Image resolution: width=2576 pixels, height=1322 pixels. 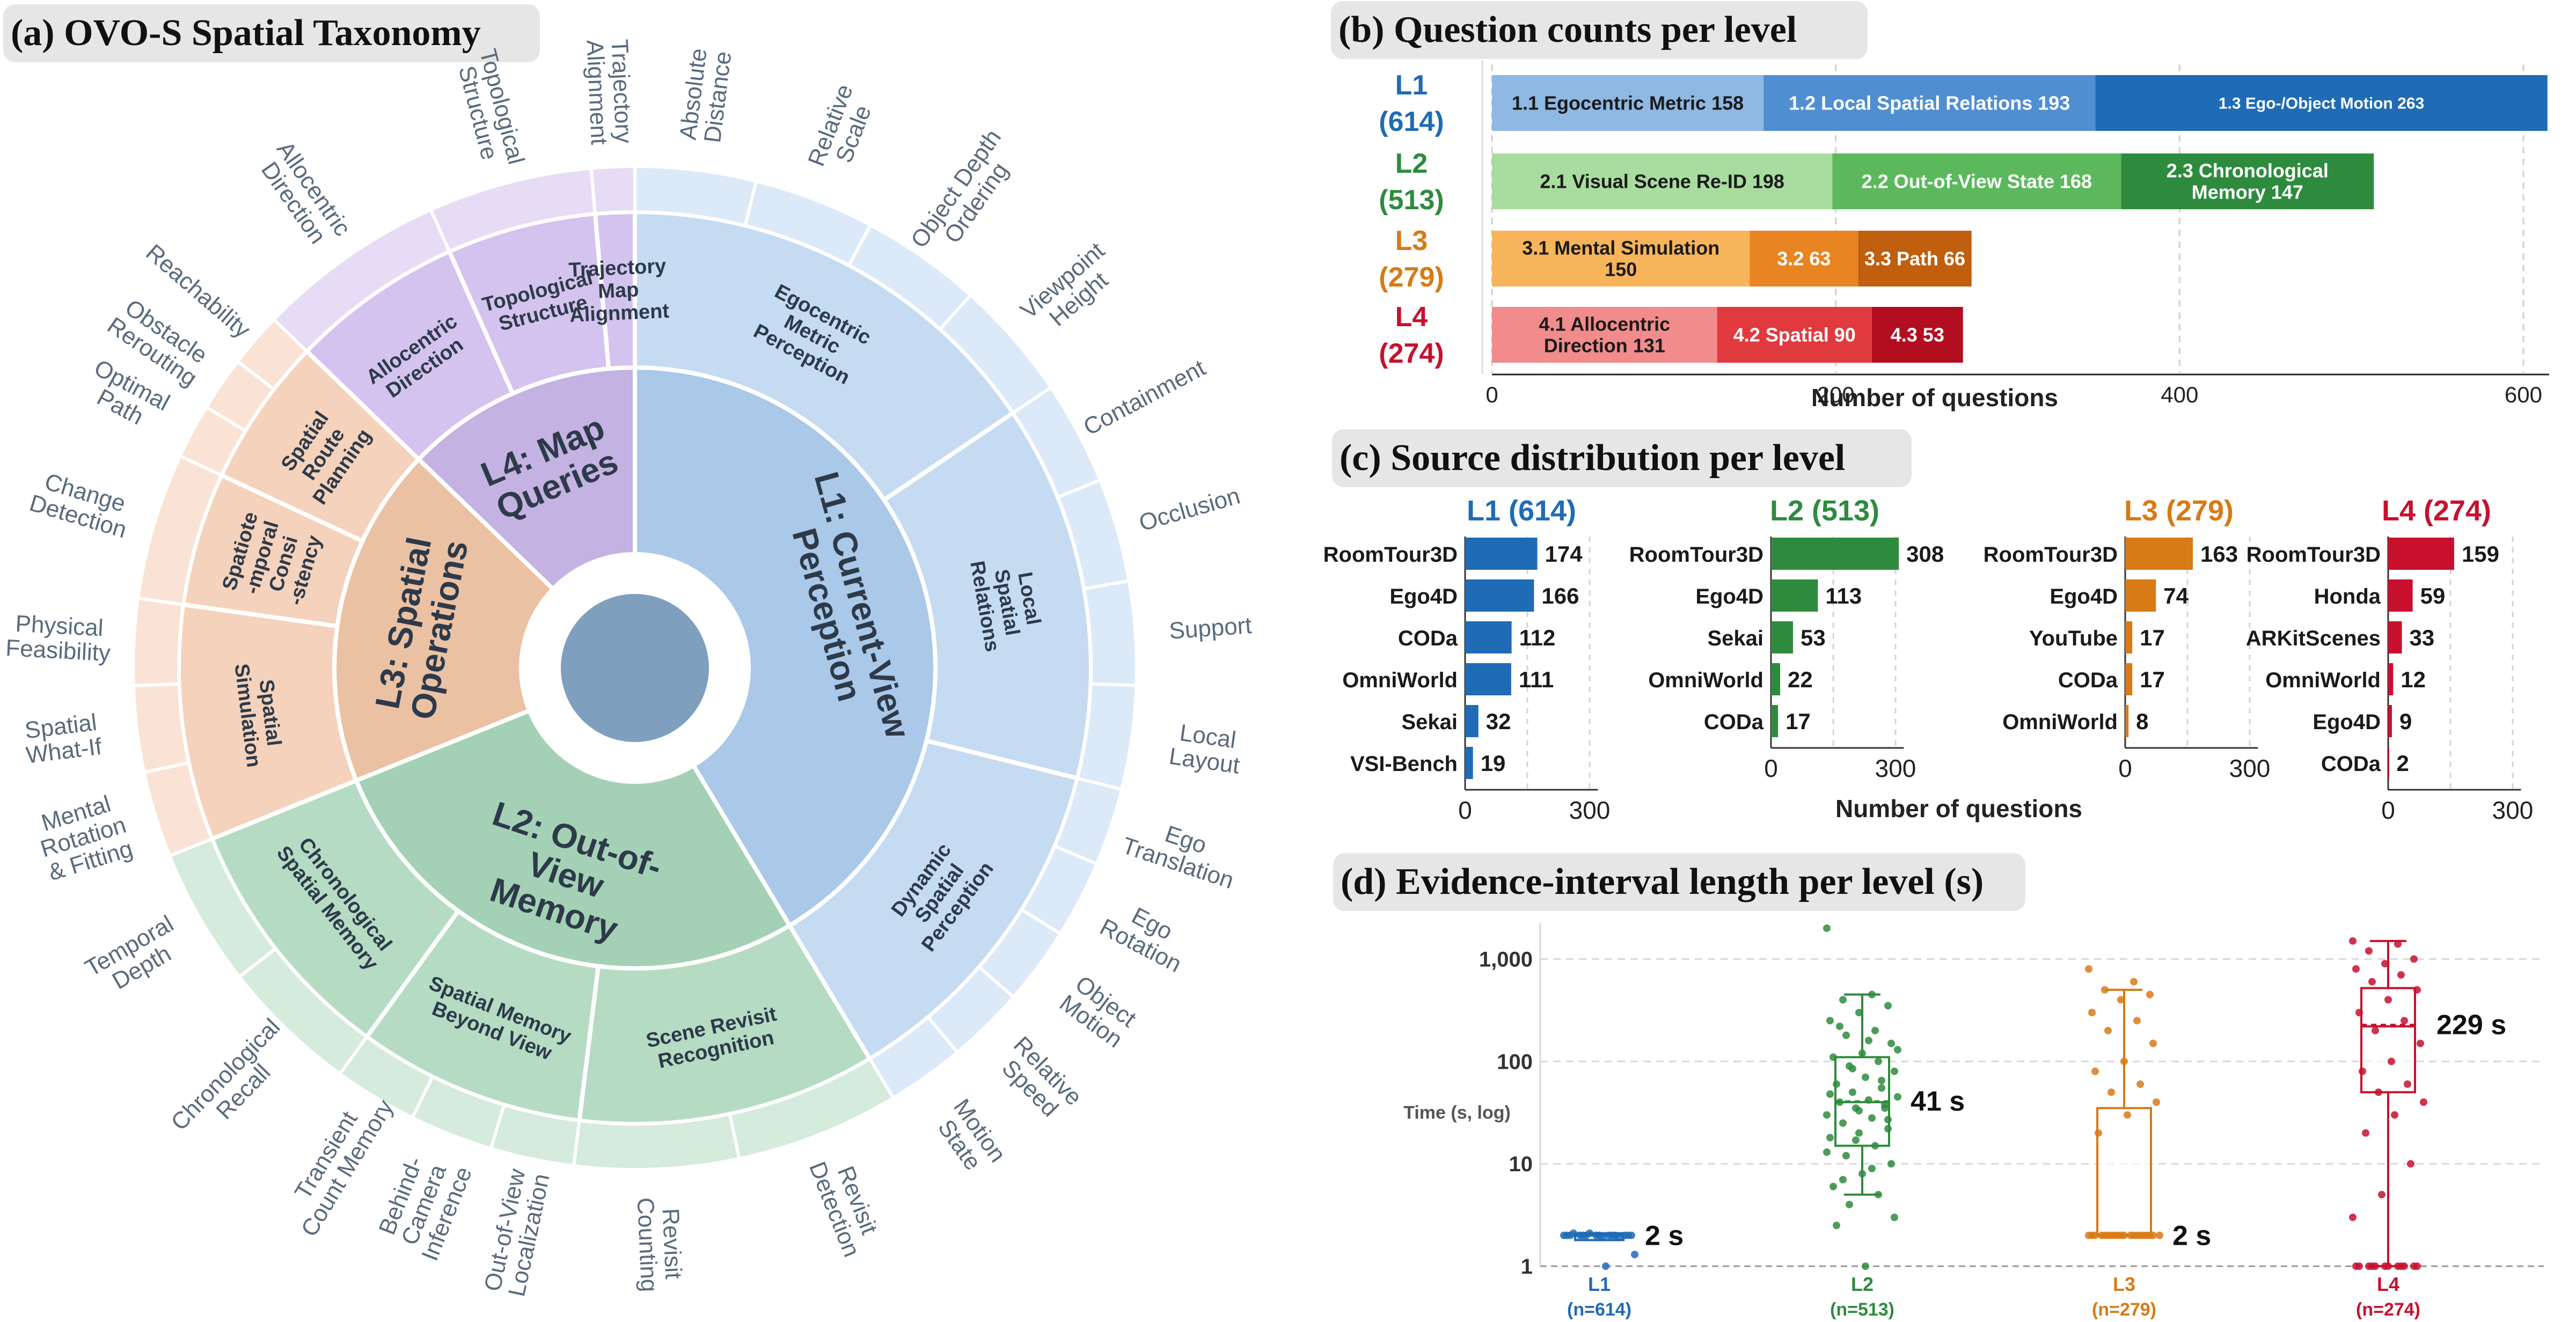 I want to click on panel-d-tick-label: 100, so click(x=1515, y=1062).